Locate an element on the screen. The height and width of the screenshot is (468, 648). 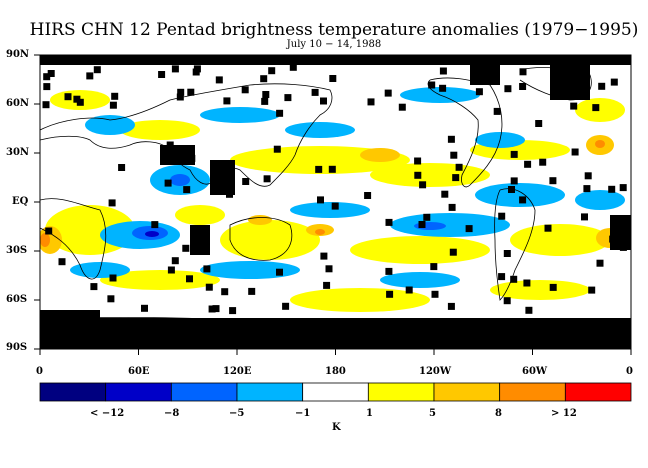
lat-label-60n: 60N is located at coordinates (18, 103).